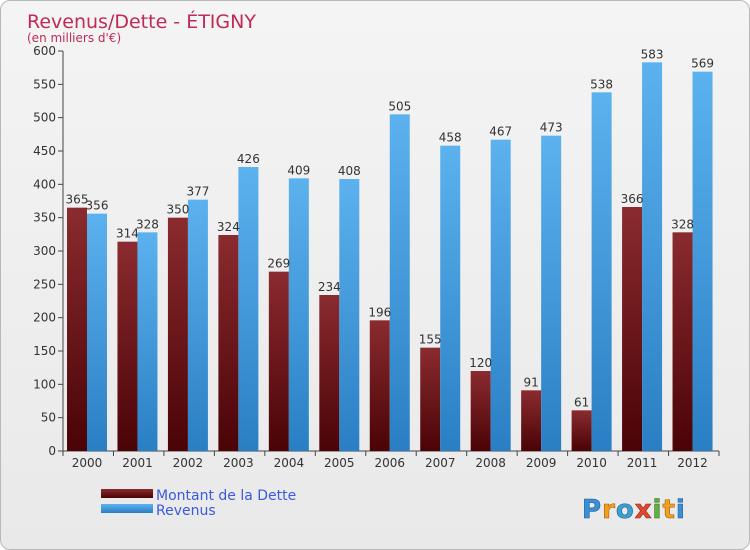 This screenshot has height=550, width=750. What do you see at coordinates (551, 293) in the screenshot?
I see `bar-revenue-2009` at bounding box center [551, 293].